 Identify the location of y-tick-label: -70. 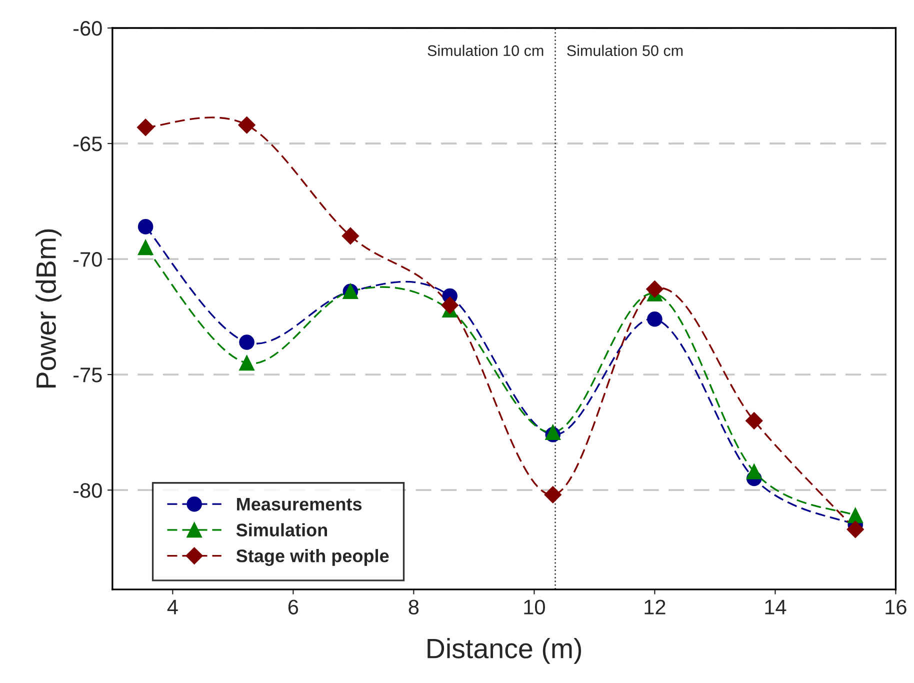
(88, 259).